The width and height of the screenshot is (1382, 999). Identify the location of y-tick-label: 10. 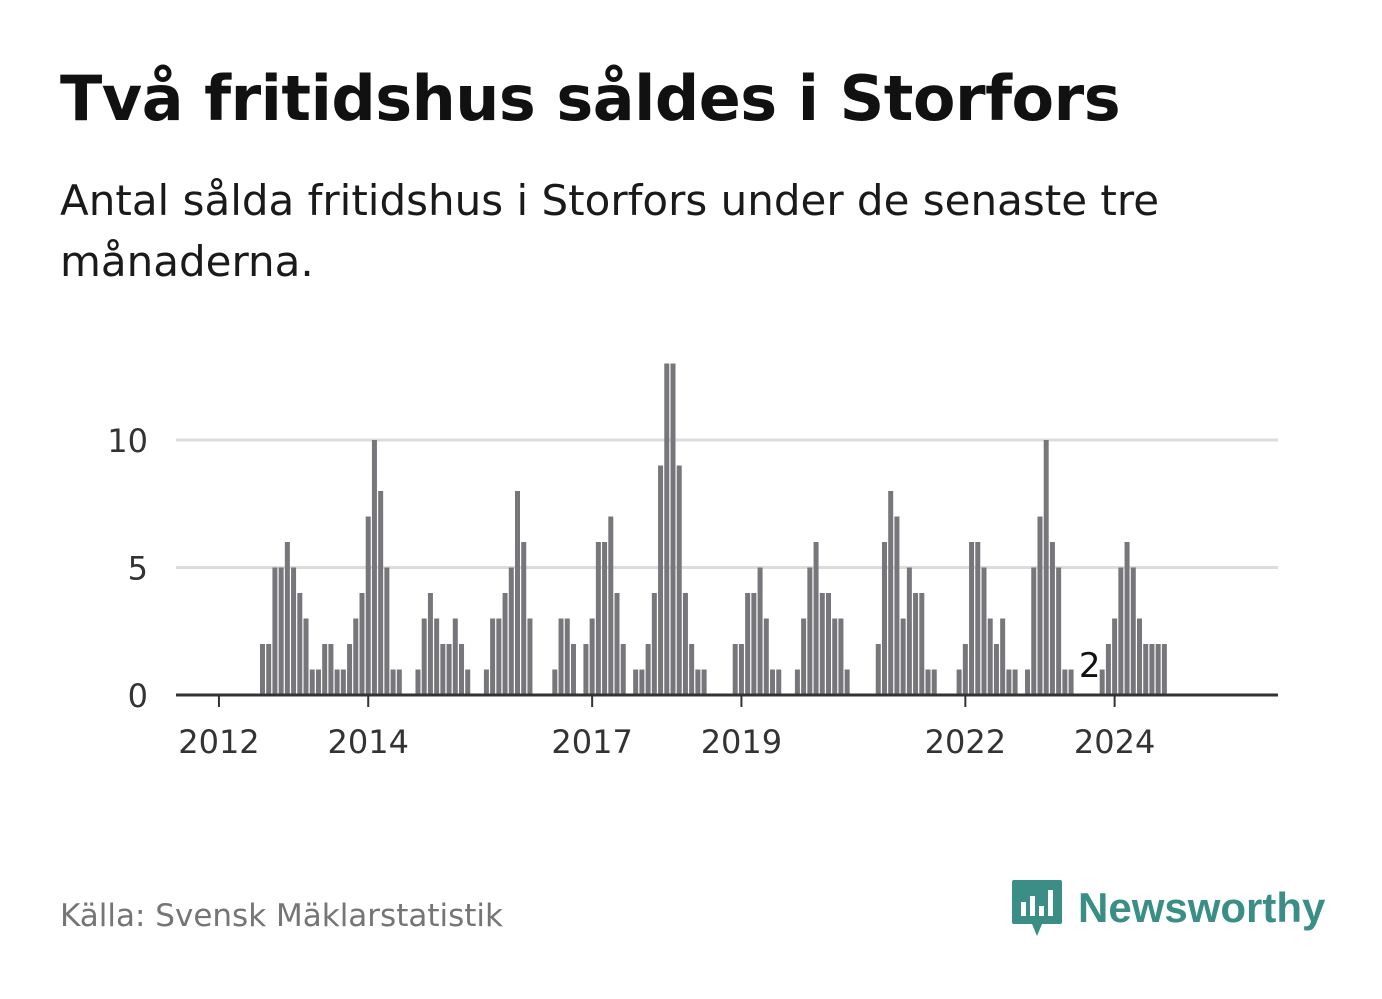
(127, 441).